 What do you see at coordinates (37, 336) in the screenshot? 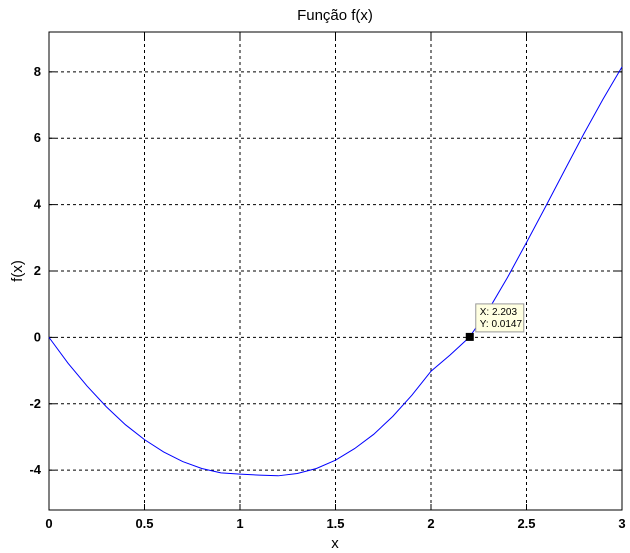
I see `y-tick-label: 0` at bounding box center [37, 336].